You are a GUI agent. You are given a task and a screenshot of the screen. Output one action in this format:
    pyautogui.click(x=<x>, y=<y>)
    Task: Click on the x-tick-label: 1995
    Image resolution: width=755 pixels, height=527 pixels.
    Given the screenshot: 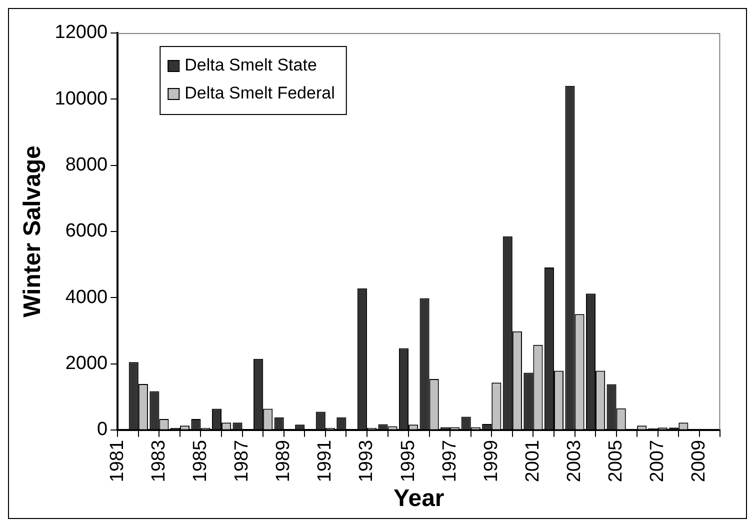 What is the action you would take?
    pyautogui.click(x=408, y=461)
    